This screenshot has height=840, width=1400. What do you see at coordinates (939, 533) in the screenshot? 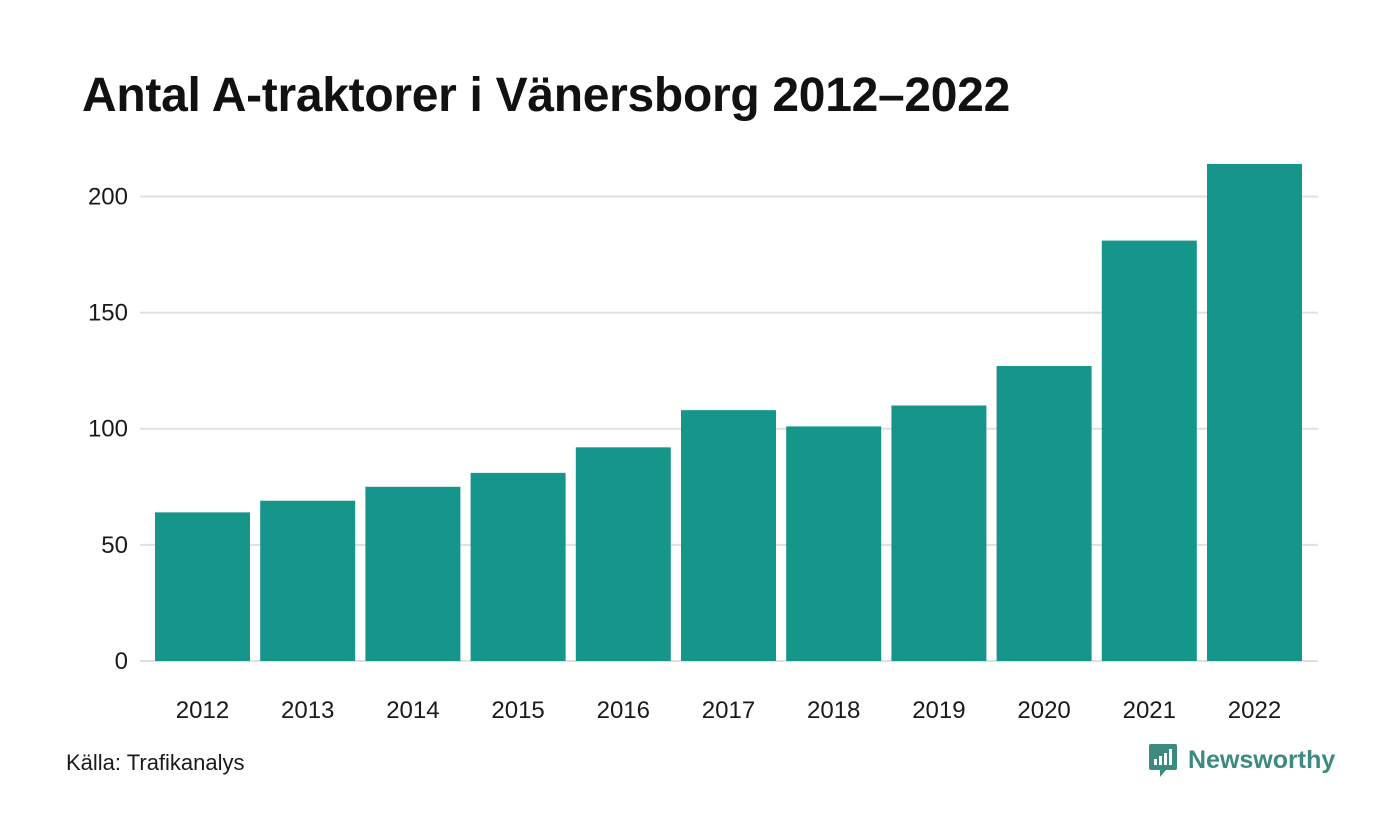
I see `bar-2019` at bounding box center [939, 533].